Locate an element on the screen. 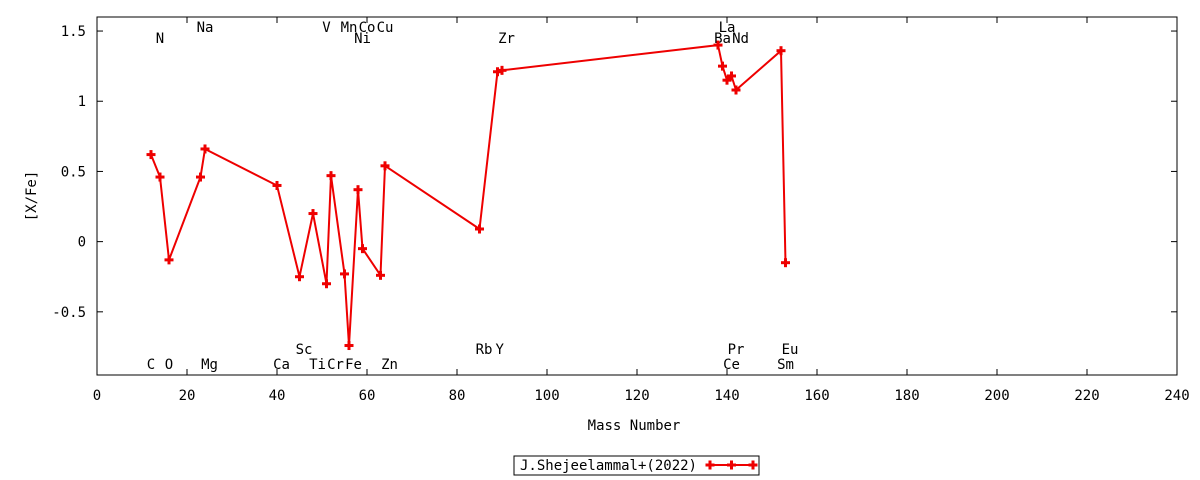 The height and width of the screenshot is (480, 1200). x-tick-labels: 0 20 40 60 80 100 120 140 160 180 200 220 240 is located at coordinates (641, 396).